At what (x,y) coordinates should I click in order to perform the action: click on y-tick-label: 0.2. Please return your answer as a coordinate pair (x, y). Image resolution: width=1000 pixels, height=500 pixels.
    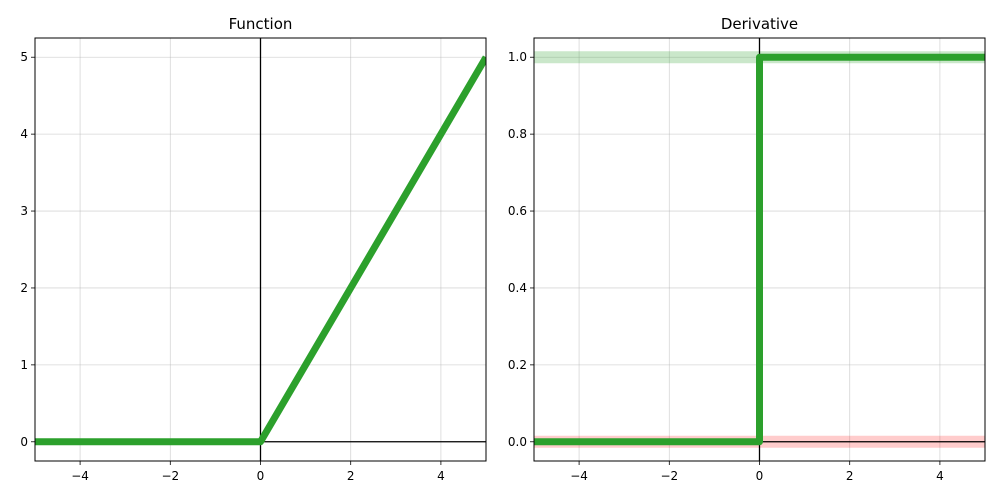
    Looking at the image, I should click on (517, 365).